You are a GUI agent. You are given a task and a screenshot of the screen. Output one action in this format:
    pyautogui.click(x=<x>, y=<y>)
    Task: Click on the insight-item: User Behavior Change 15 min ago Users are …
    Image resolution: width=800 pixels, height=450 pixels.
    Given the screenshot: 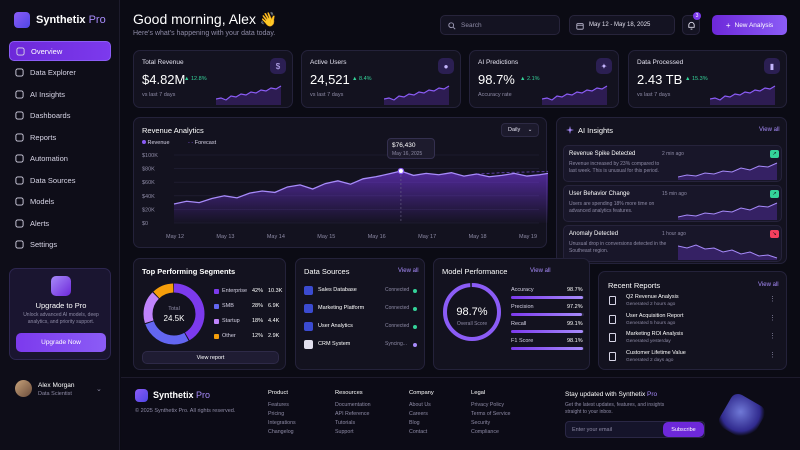 What is the action you would take?
    pyautogui.click(x=672, y=203)
    